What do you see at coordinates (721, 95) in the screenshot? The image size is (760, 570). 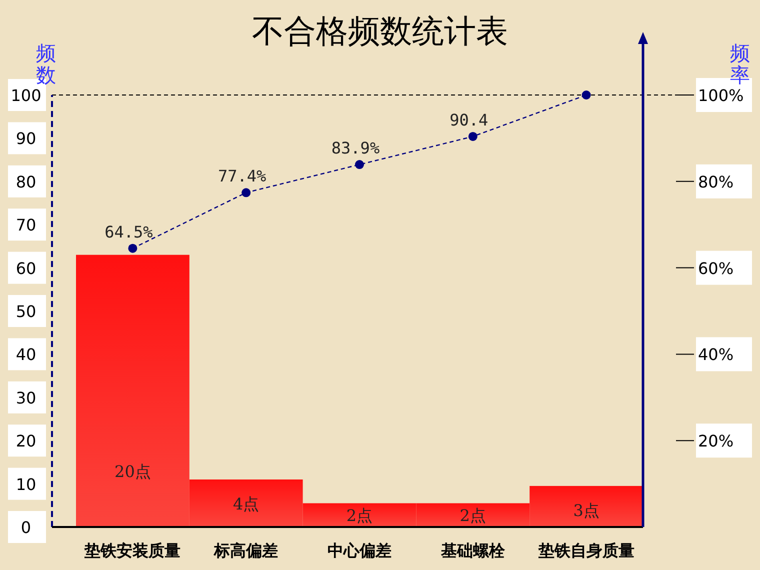 I see `y2-tick-label: 100%` at bounding box center [721, 95].